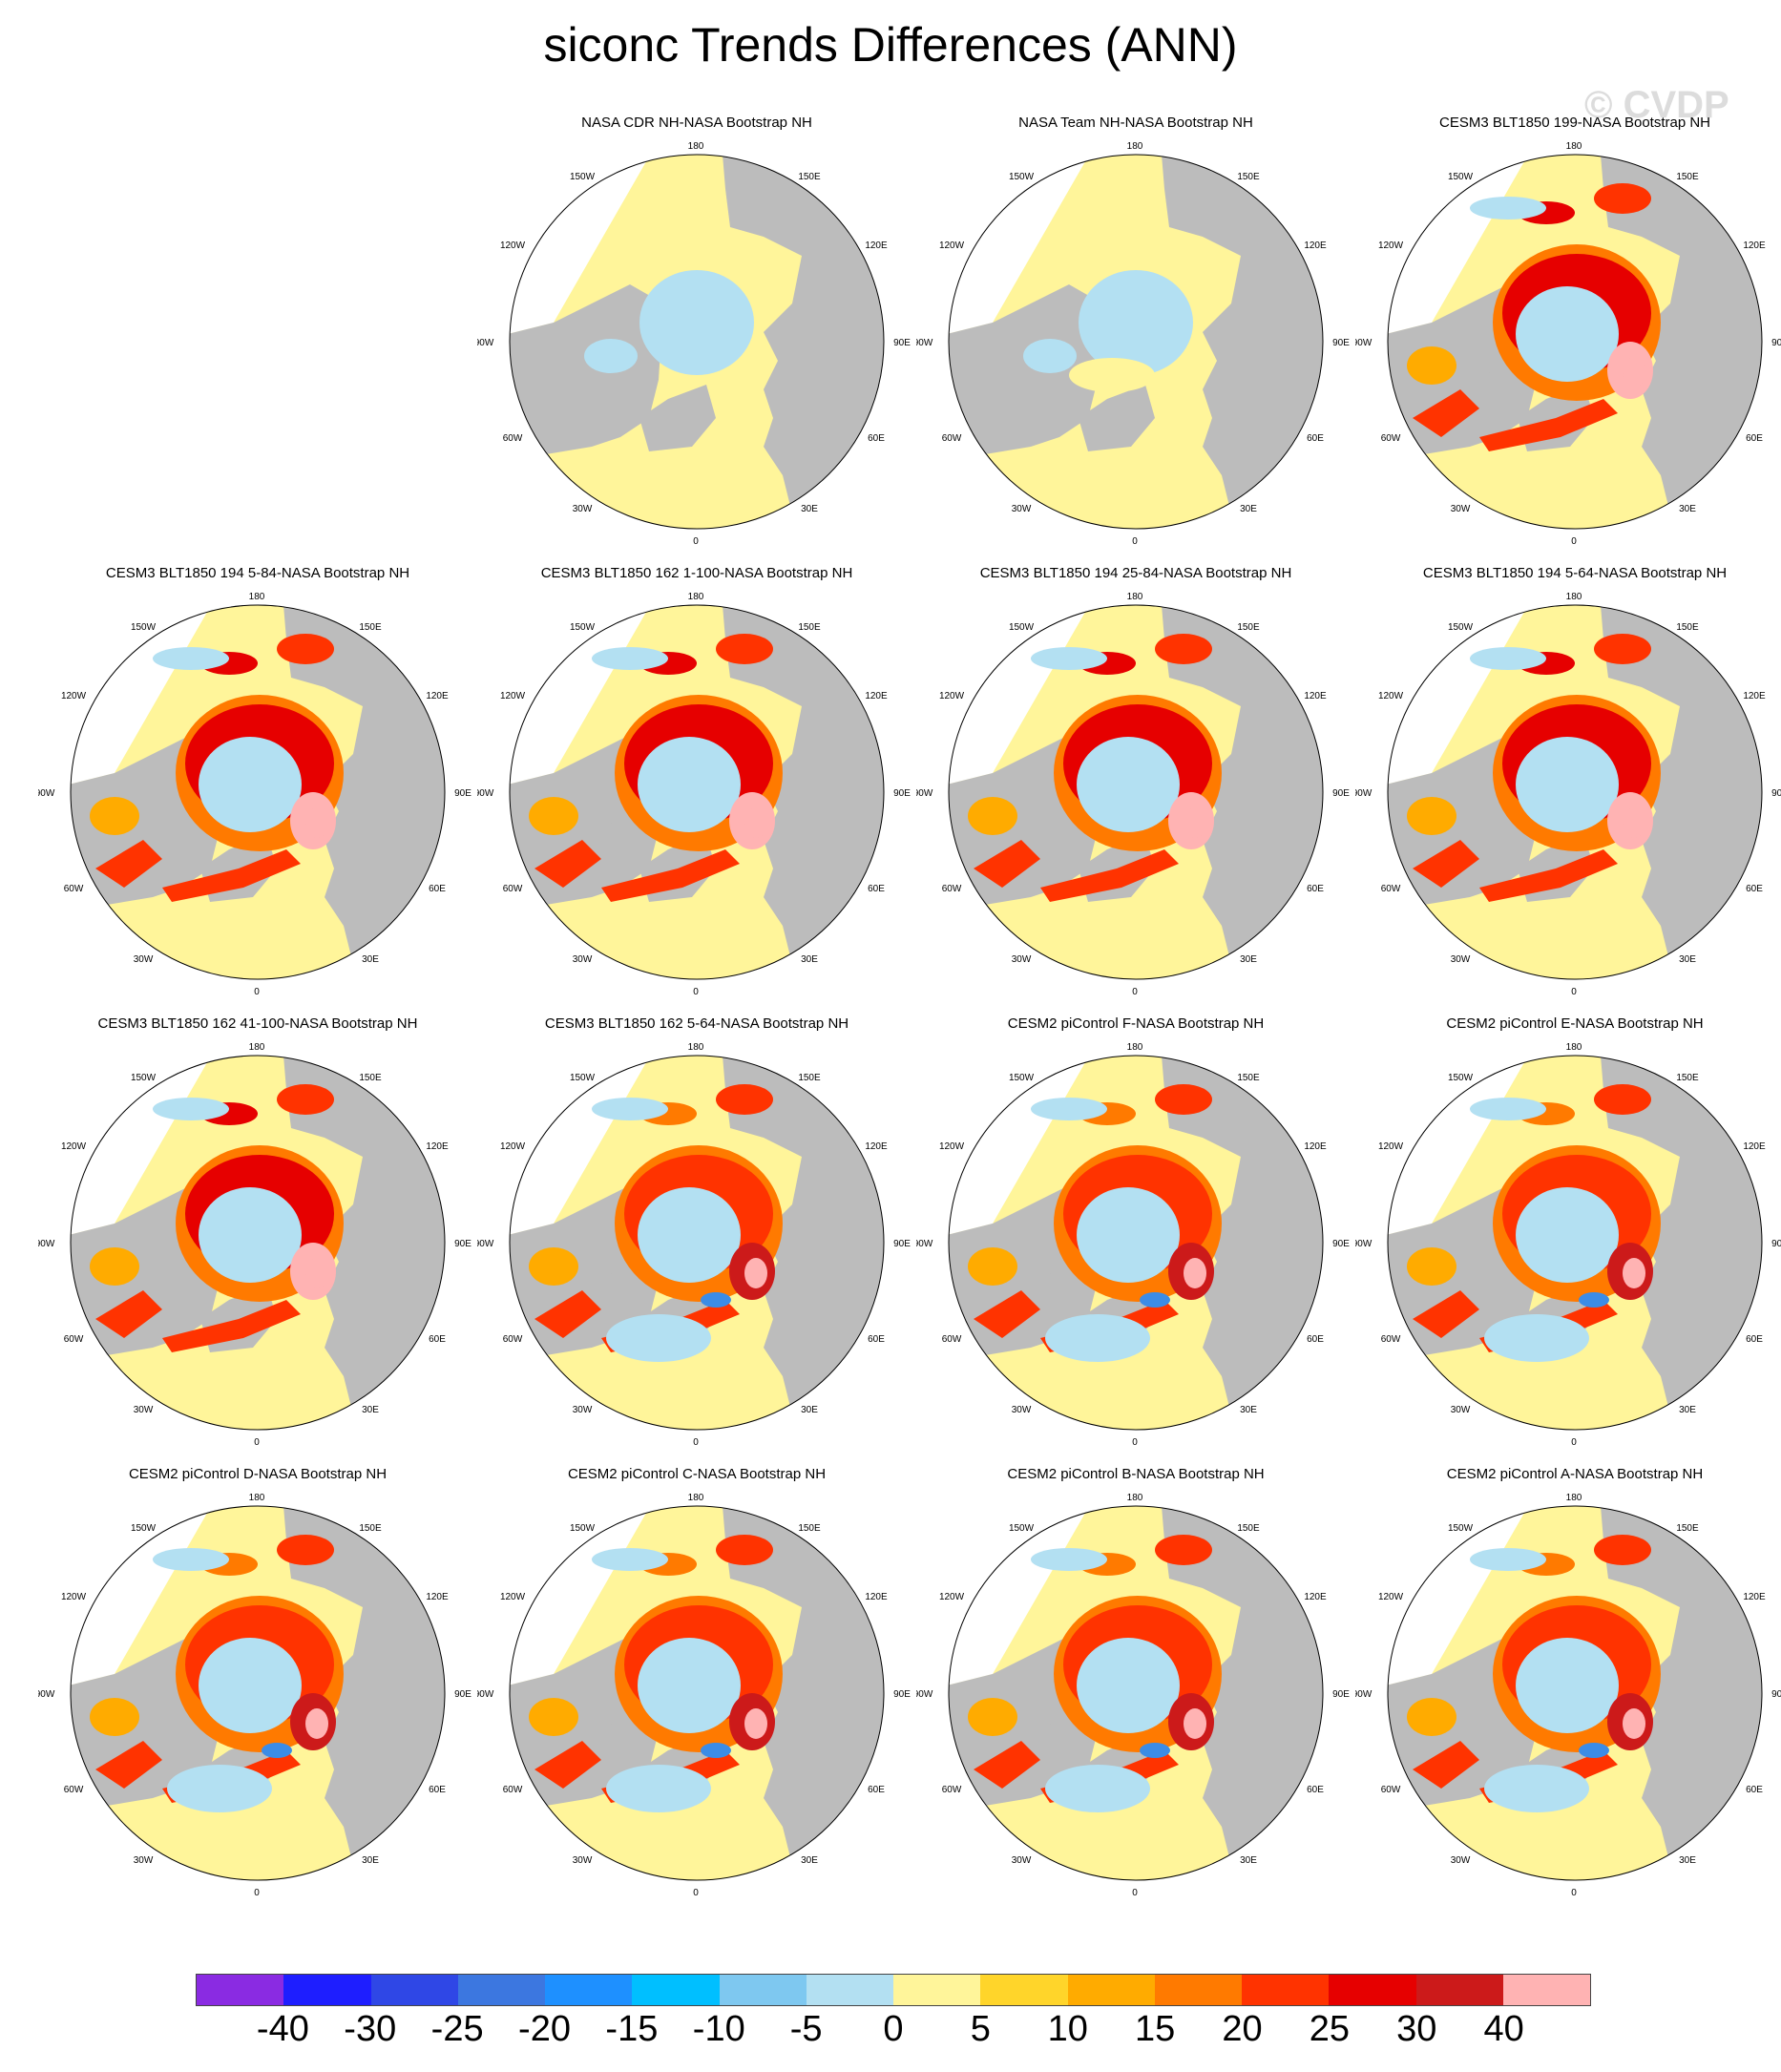  Describe the element at coordinates (755, 822) in the screenshot. I see `barents-peak-area` at that location.